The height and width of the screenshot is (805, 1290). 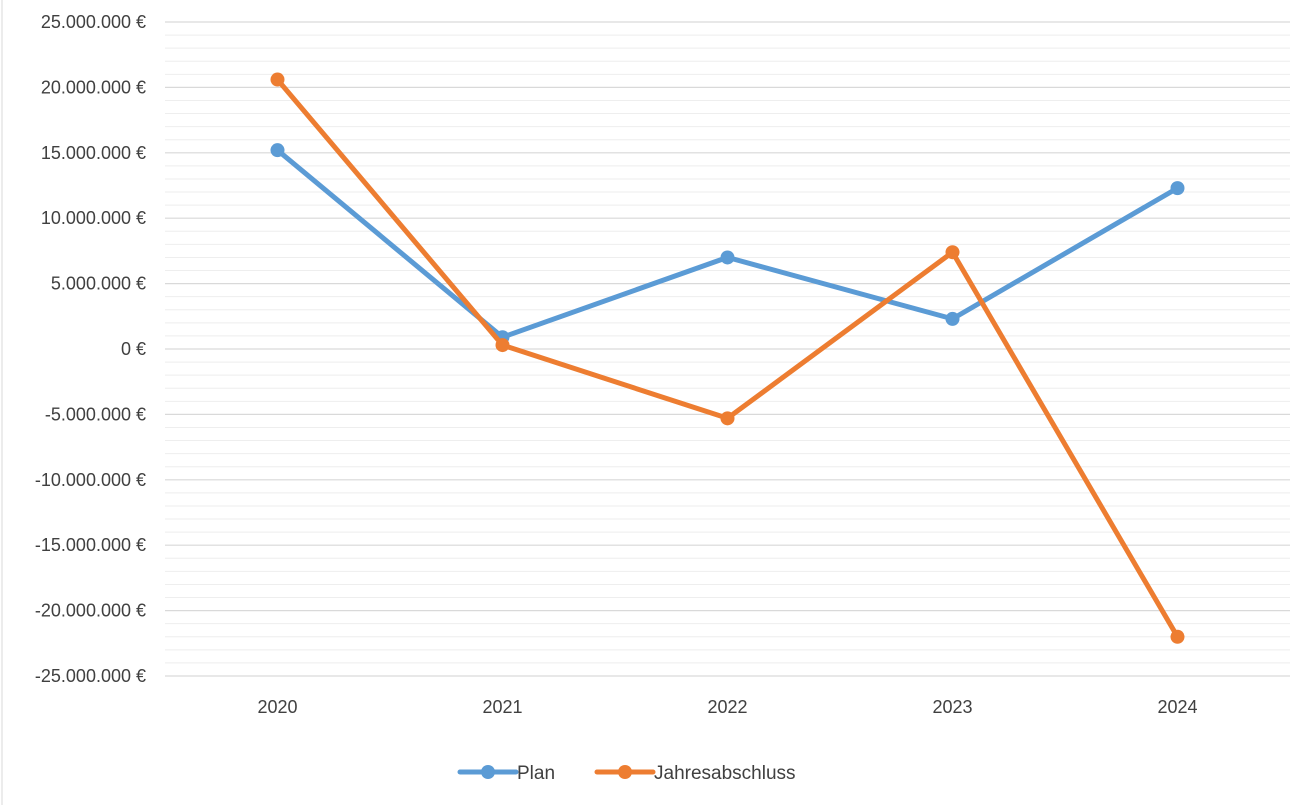 What do you see at coordinates (93, 153) in the screenshot?
I see `y-tick-label: 15.000.000 €` at bounding box center [93, 153].